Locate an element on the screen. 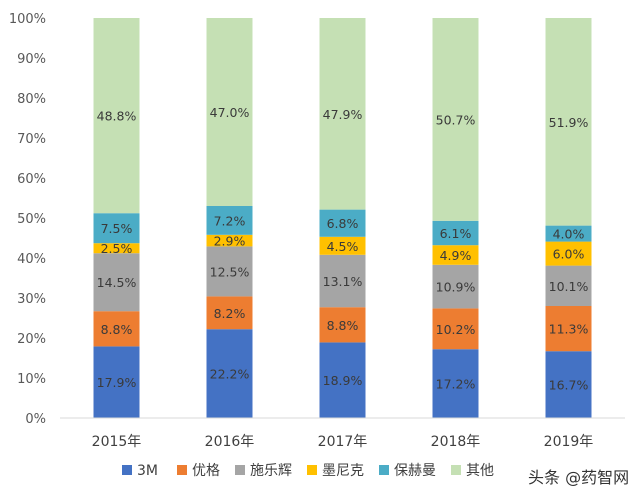 This screenshot has height=499, width=640. legend-label: 墨尼克 is located at coordinates (343, 471).